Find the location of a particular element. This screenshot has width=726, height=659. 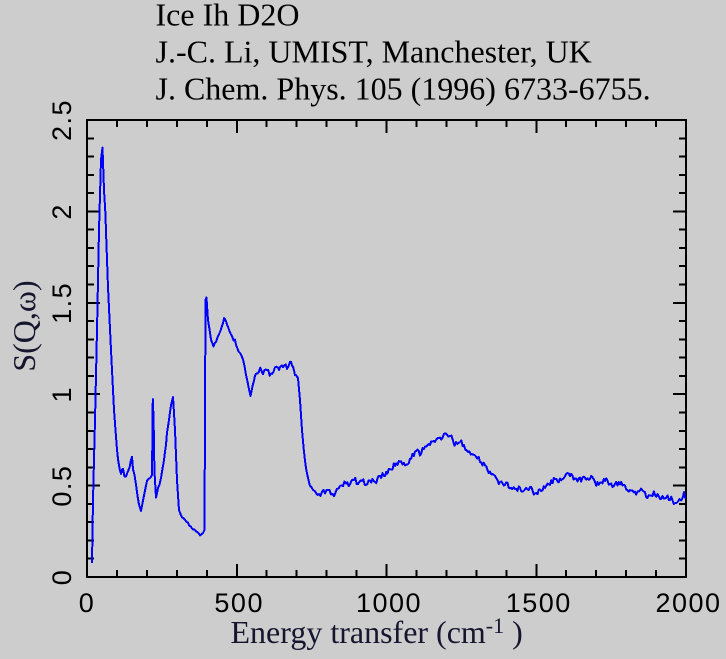

svg-text: 1.5 is located at coordinates (62, 303).